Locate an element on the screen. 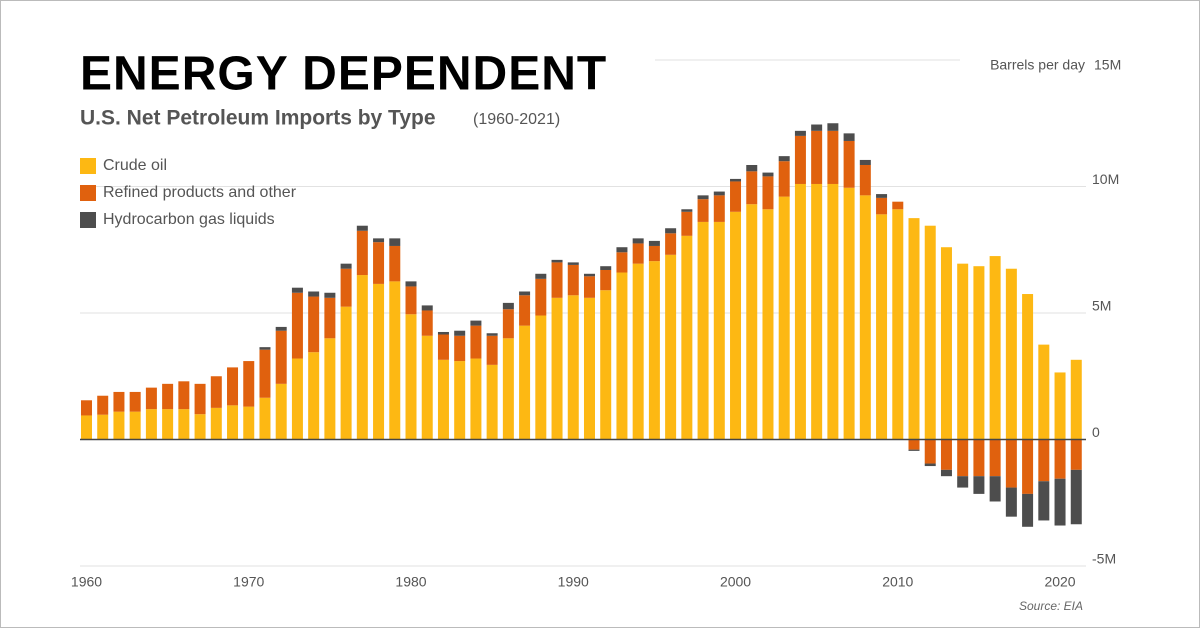 The height and width of the screenshot is (628, 1200). x-tick-label: 2000 is located at coordinates (735, 582).